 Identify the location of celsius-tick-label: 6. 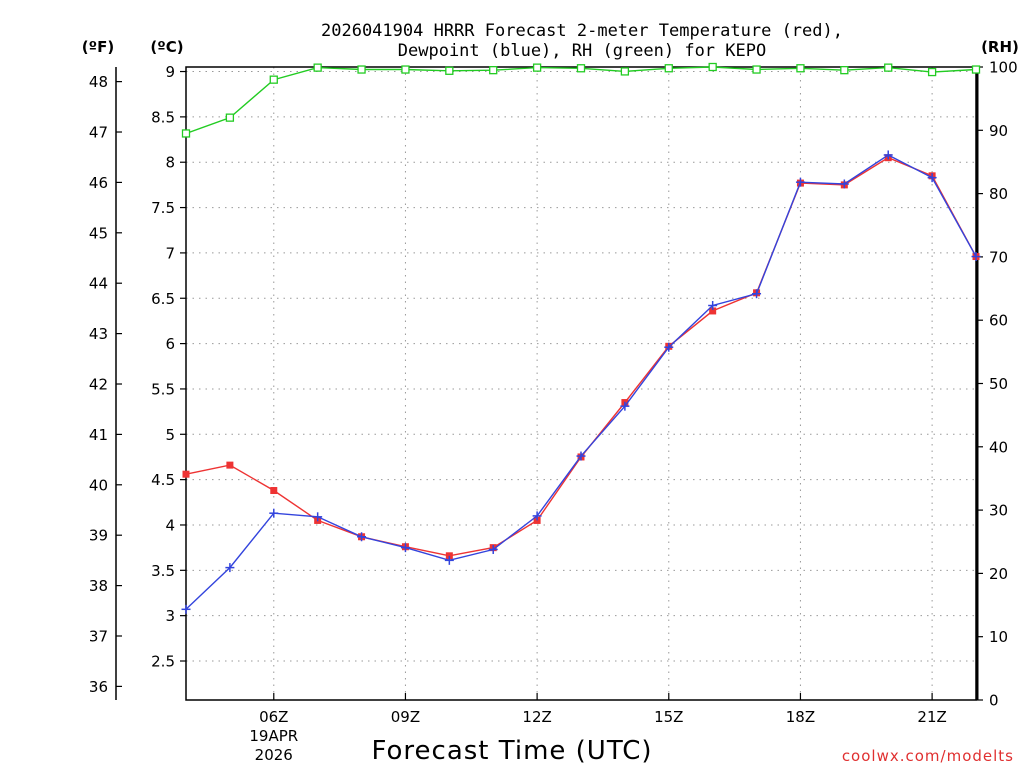
(170, 344).